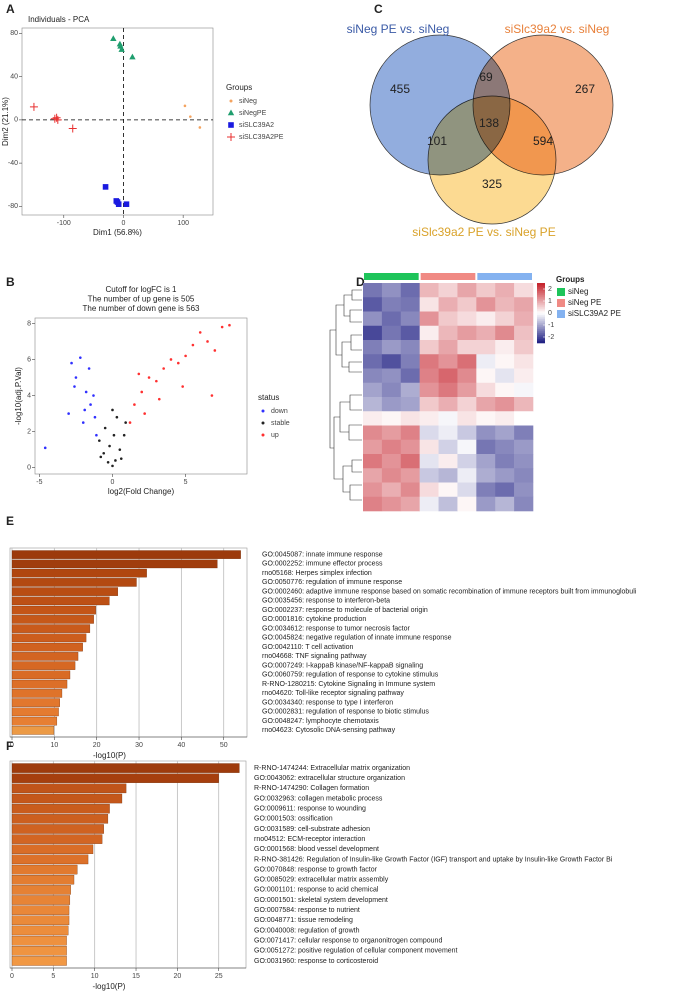  Describe the element at coordinates (360, 282) in the screenshot. I see `panel-label: D` at that location.